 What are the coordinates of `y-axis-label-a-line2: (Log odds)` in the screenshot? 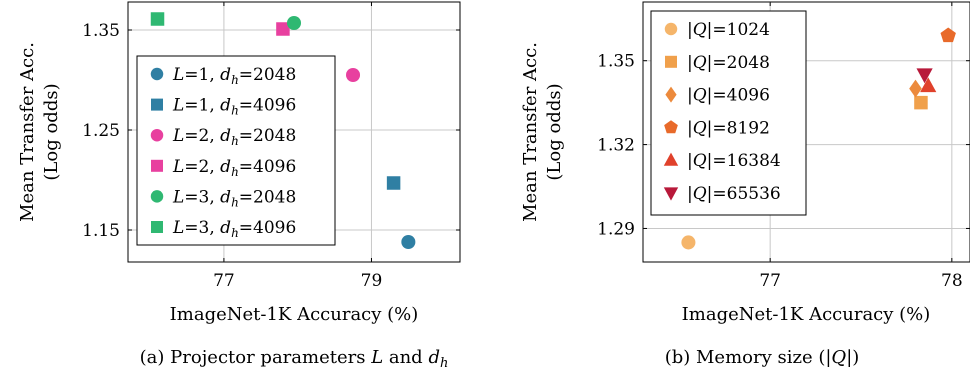 It's located at (51, 131).